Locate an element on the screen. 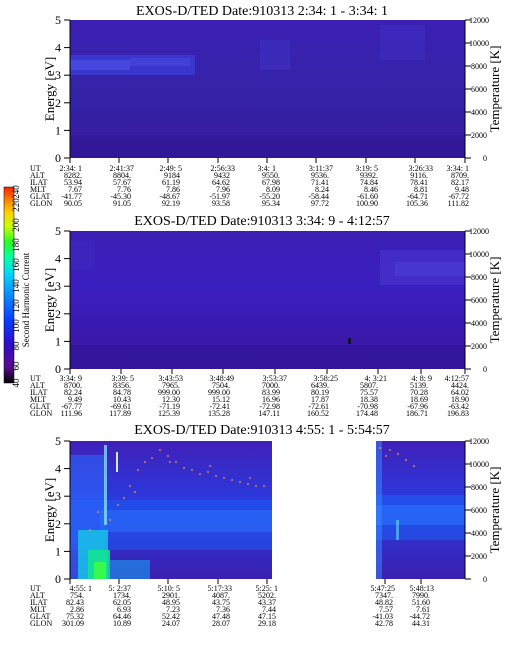 The height and width of the screenshot is (649, 505). table-cell: 67.98 is located at coordinates (271, 182).